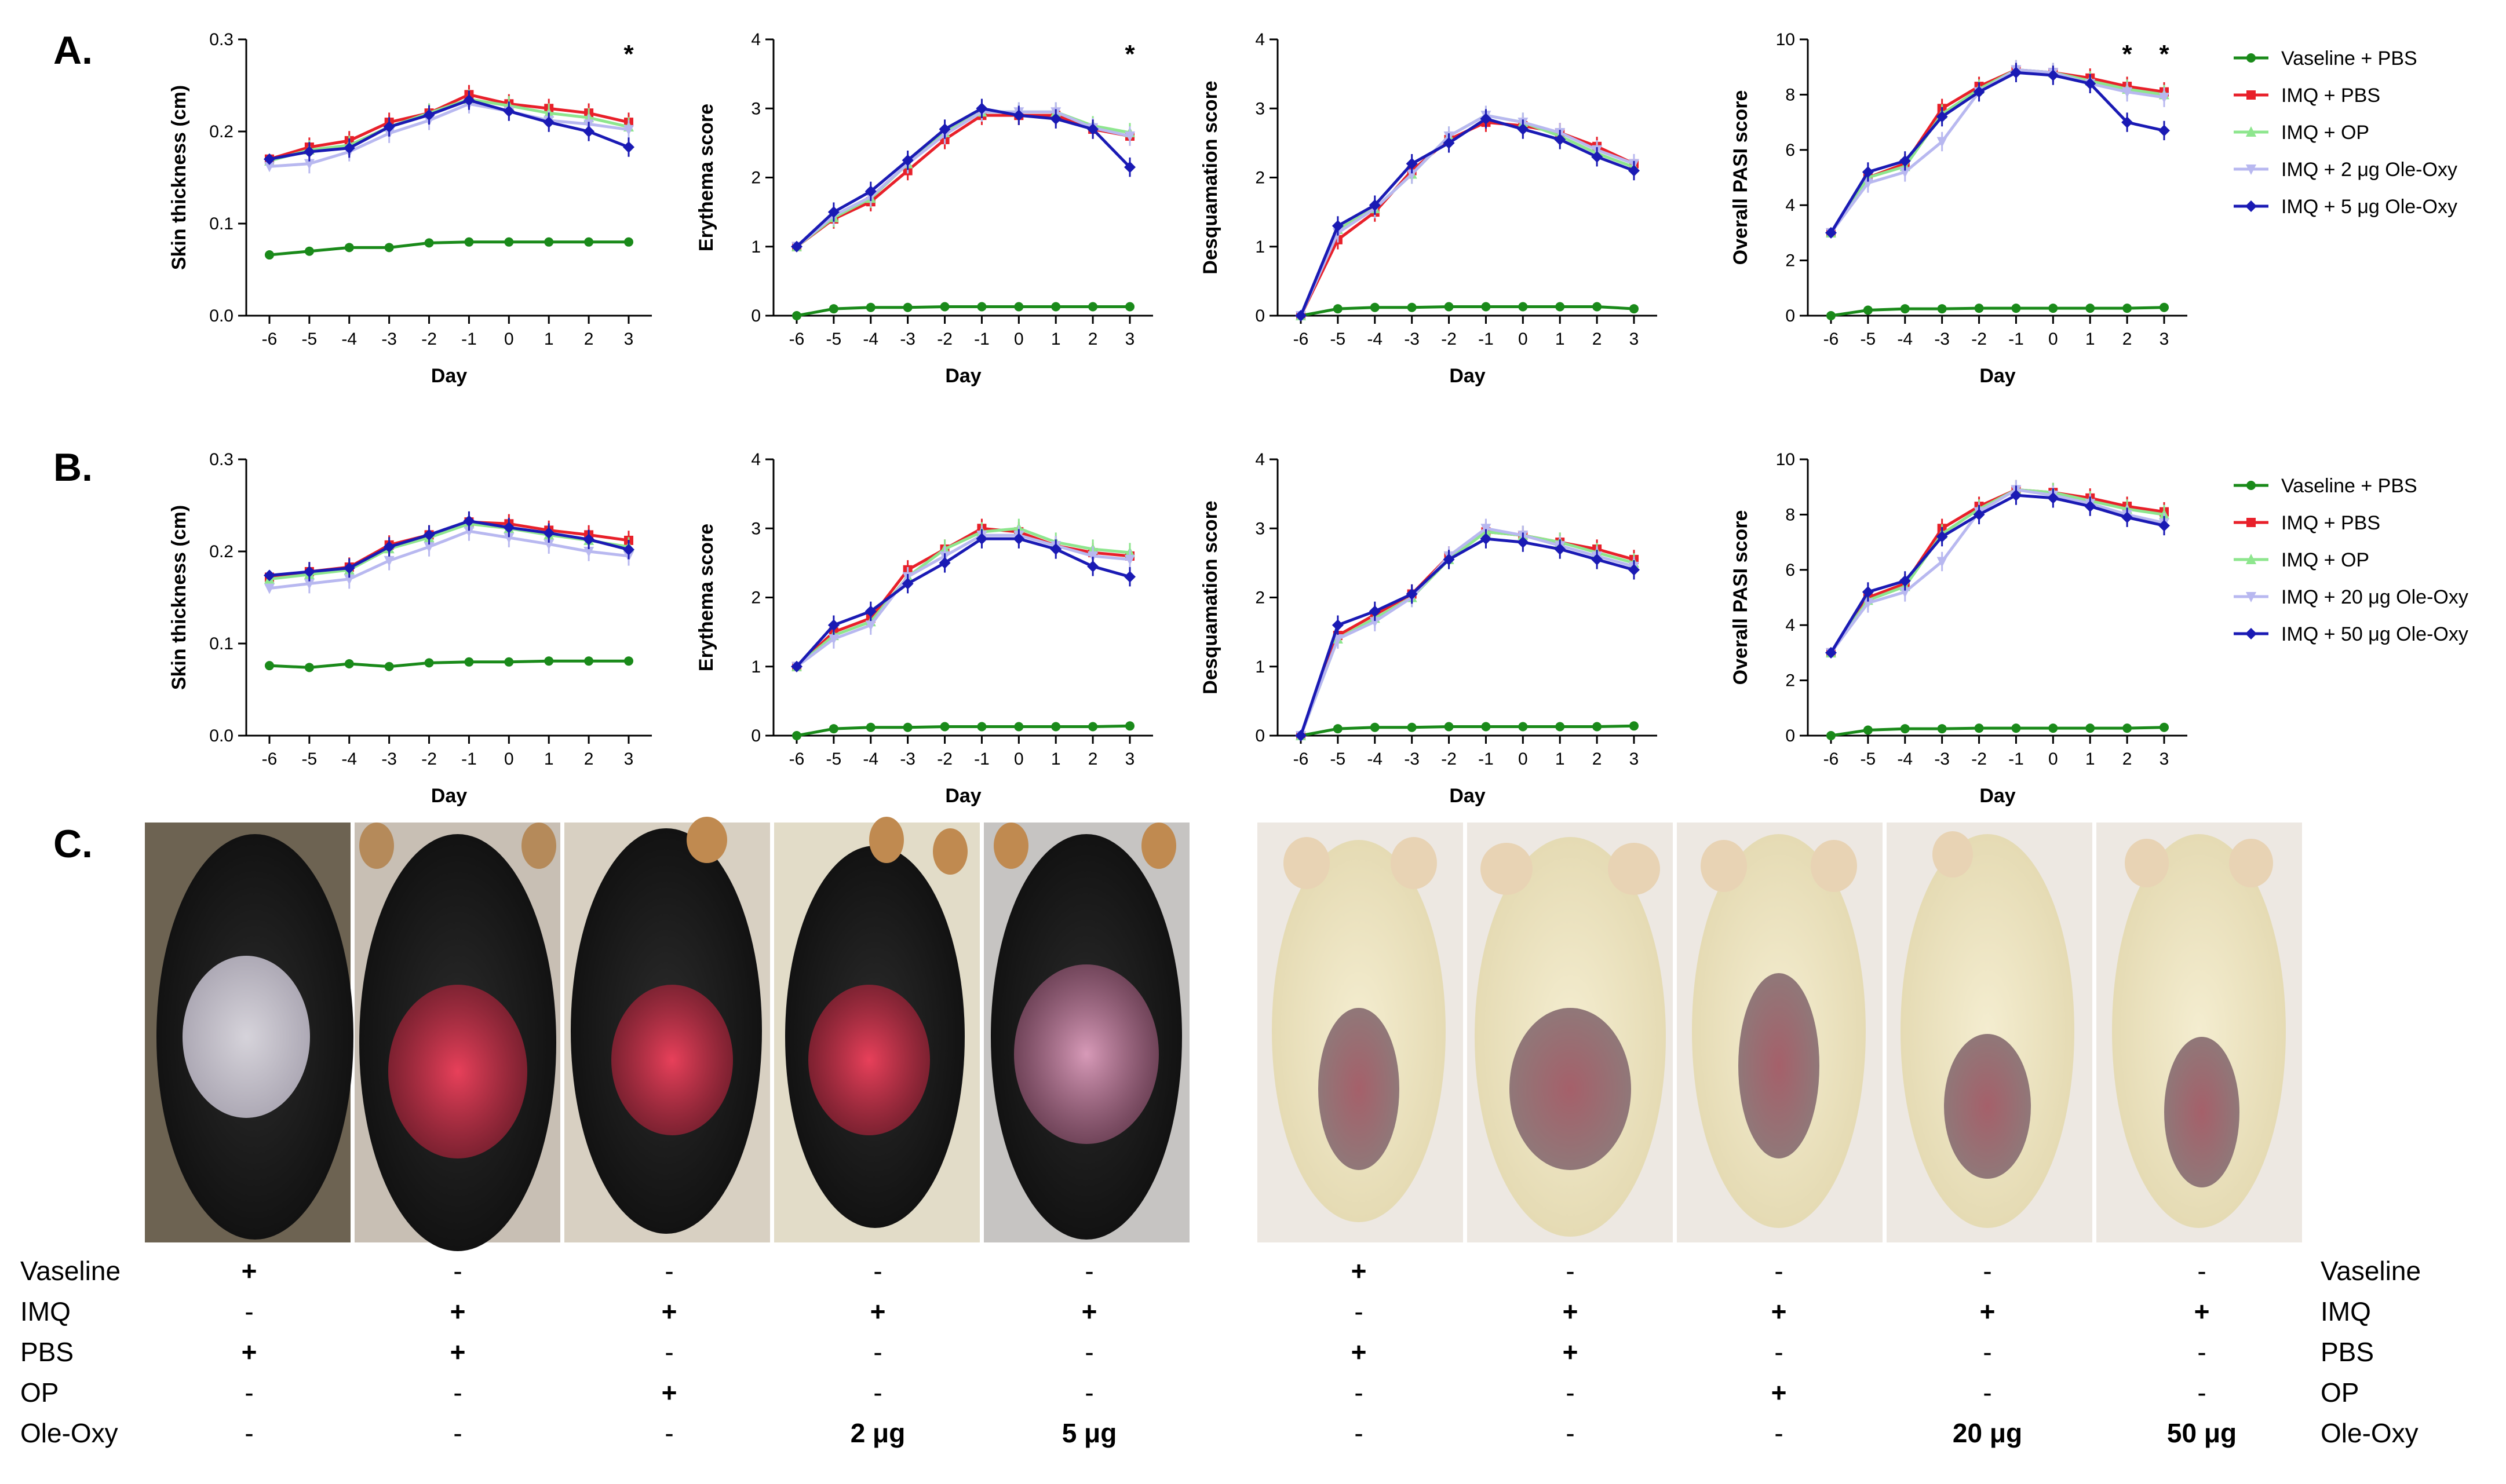 Image resolution: width=2506 pixels, height=1484 pixels. Describe the element at coordinates (1210, 177) in the screenshot. I see `y-axis-title: Desquamation score` at that location.